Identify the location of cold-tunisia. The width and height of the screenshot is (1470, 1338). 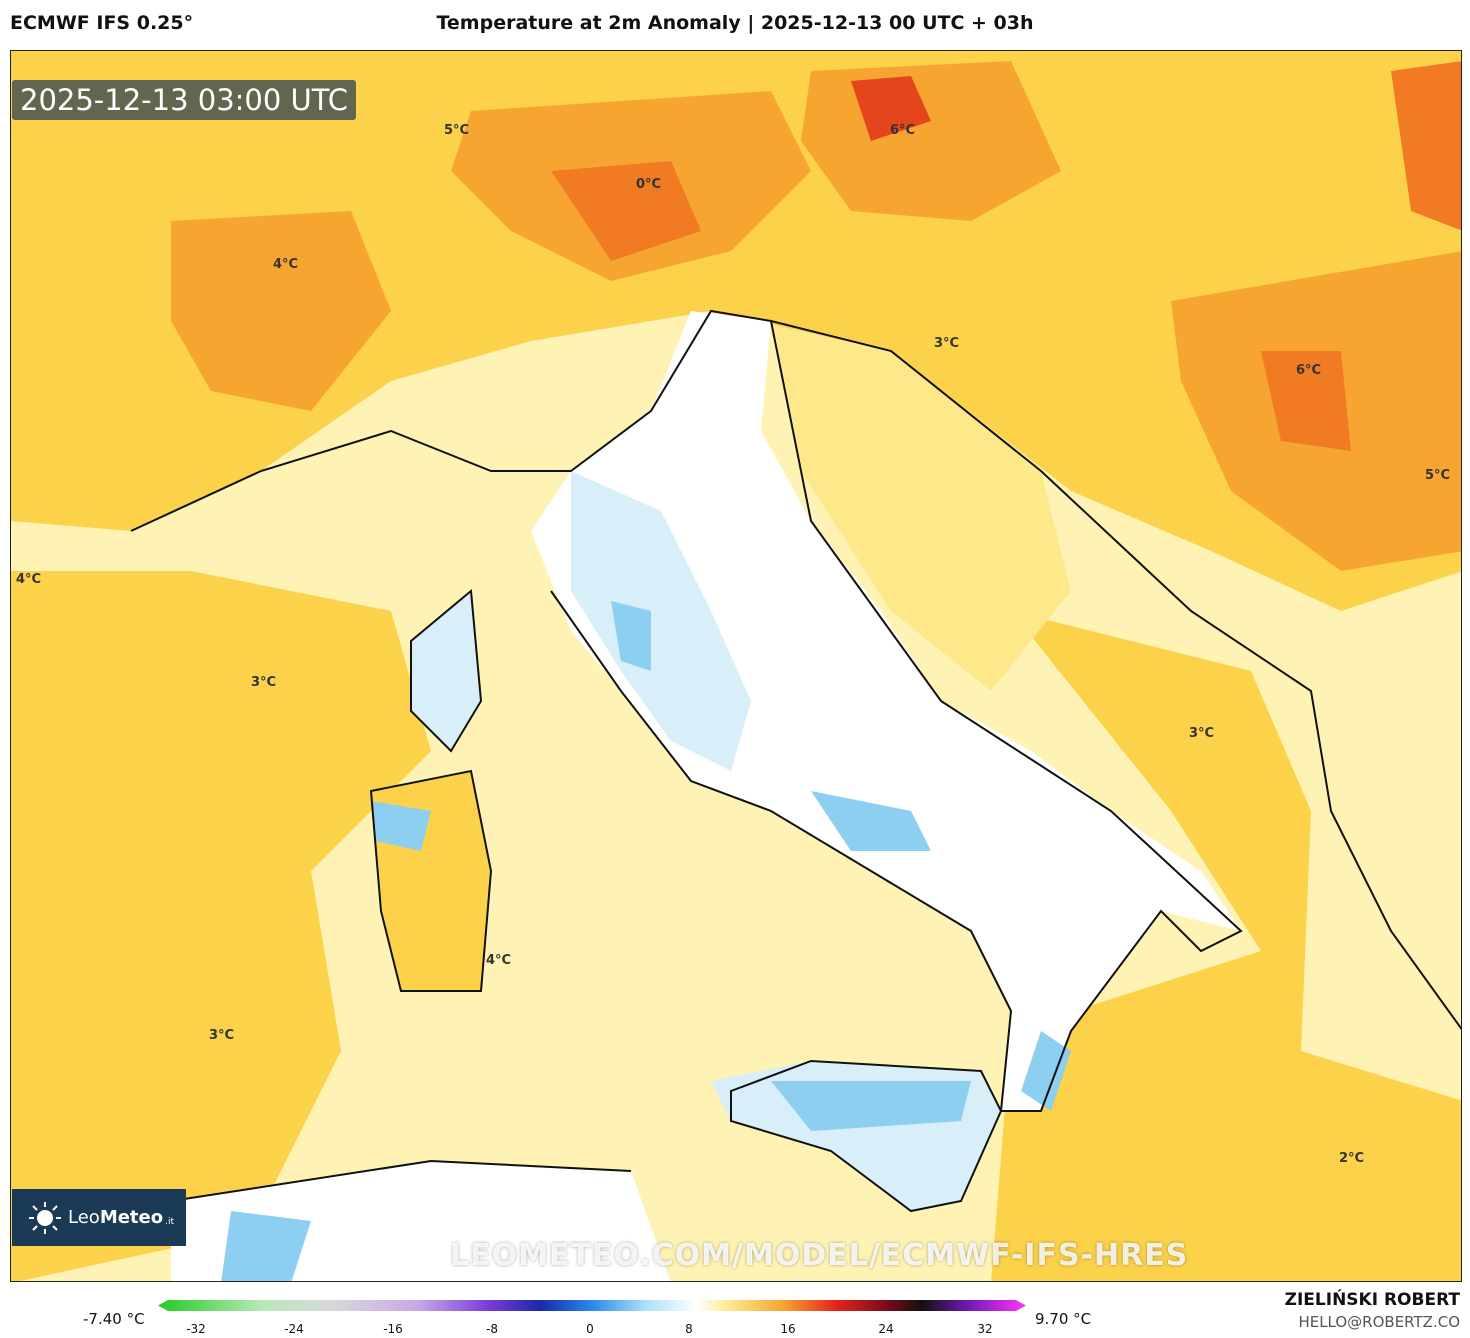
(266, 1246).